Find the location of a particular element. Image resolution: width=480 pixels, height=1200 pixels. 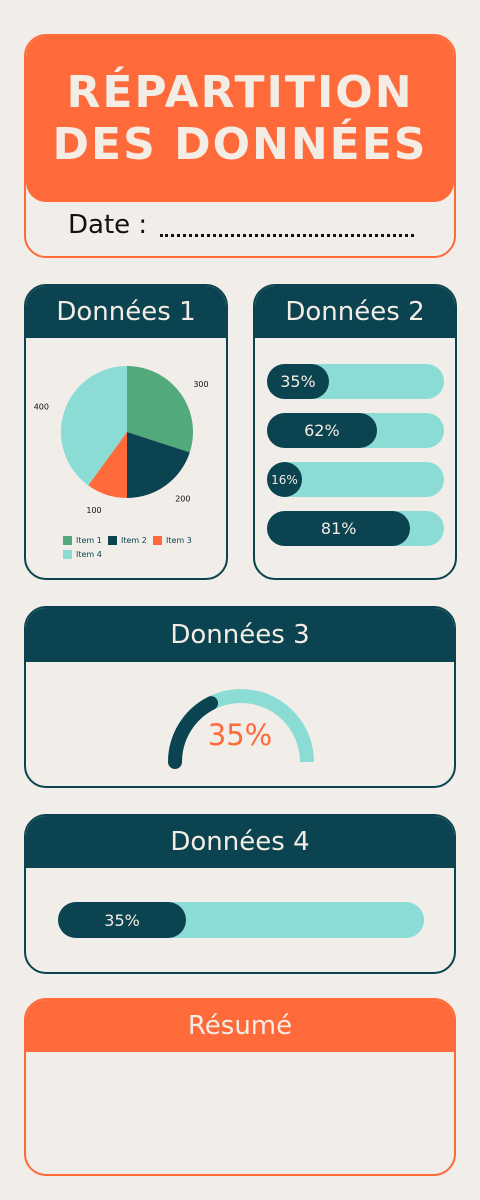

summary-card: Résumé is located at coordinates (240, 1087).